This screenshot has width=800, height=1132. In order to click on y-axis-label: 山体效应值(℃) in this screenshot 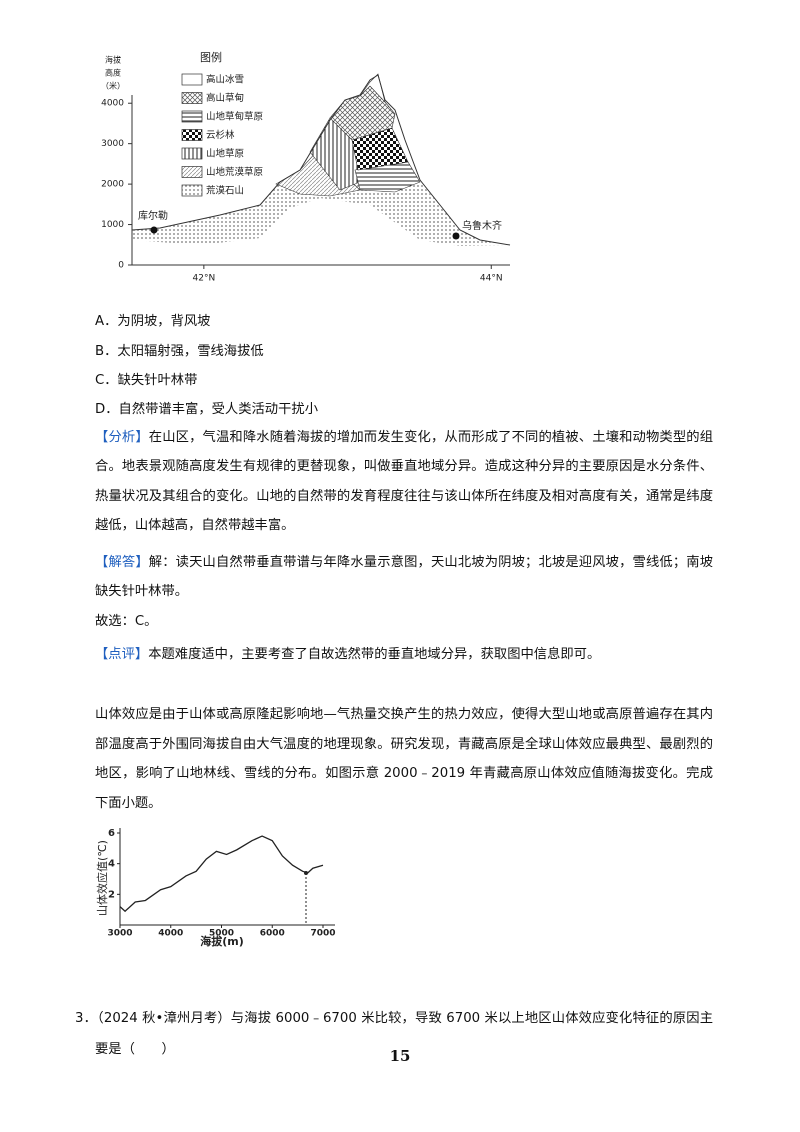, I will do `click(102, 878)`.